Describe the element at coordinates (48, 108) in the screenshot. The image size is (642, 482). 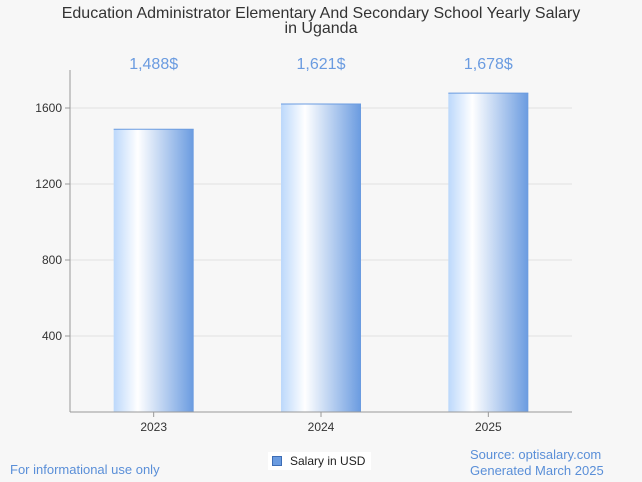
I see `y-tick-label-1600: 1600` at that location.